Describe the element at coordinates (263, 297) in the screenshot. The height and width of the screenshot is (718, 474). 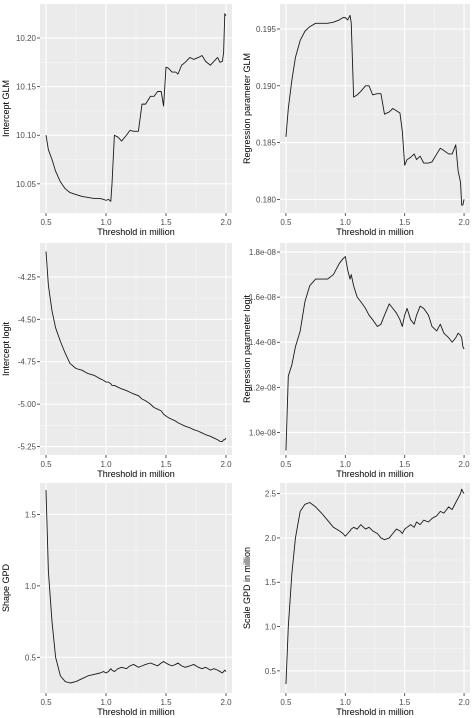
I see `y-tick-label: 1.6e-08` at that location.